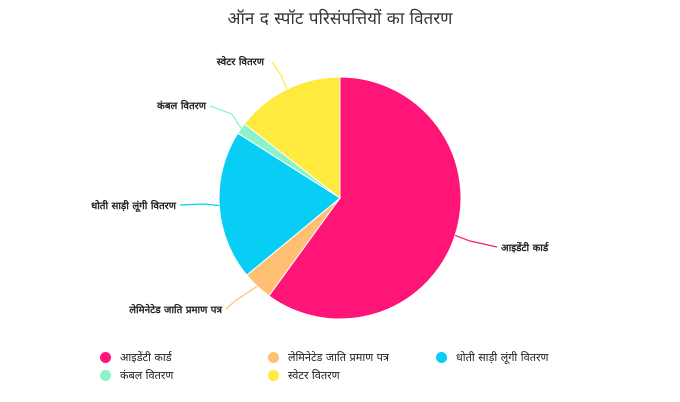 The image size is (680, 402). I want to click on slice-label: कंबल वितरण, so click(181, 105).